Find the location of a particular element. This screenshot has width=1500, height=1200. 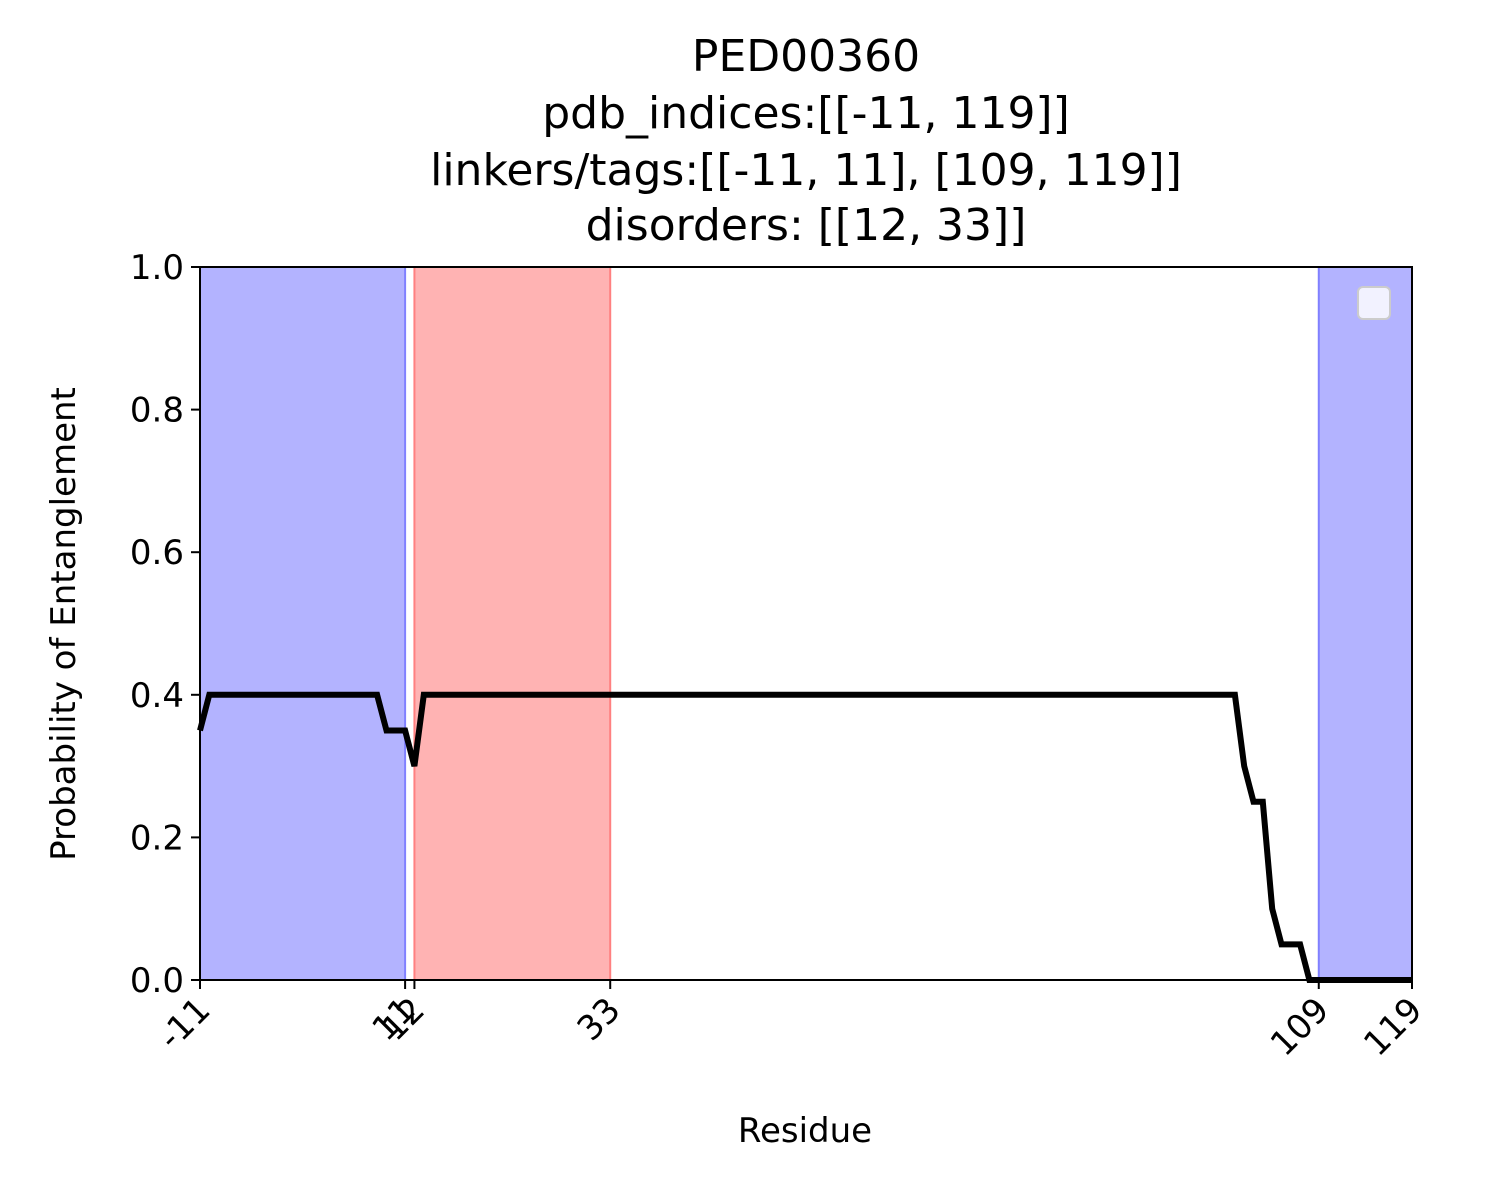

y-tick-label: 0.2 is located at coordinates (157, 838).